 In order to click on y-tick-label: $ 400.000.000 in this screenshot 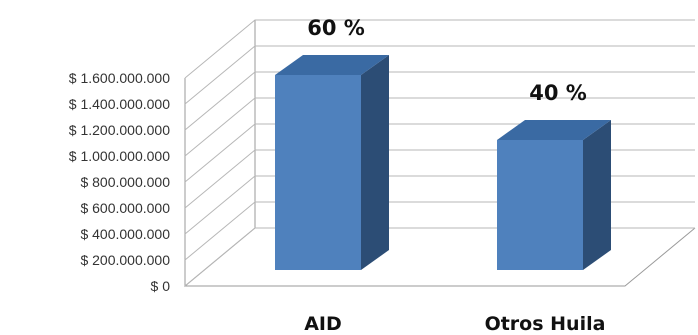, I will do `click(125, 234)`.